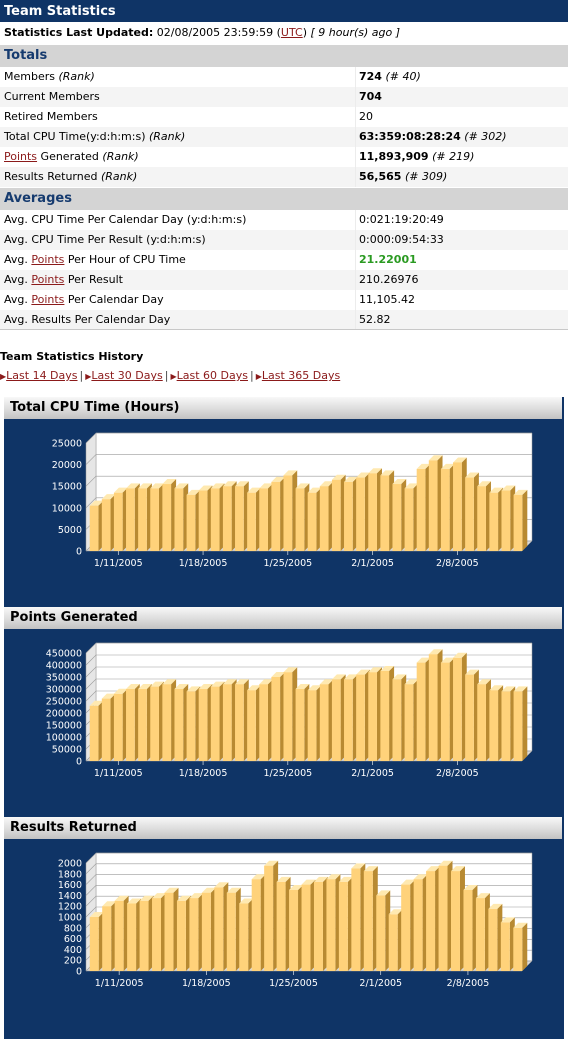 This screenshot has height=1039, width=568. Describe the element at coordinates (70, 907) in the screenshot. I see `y-tick-label: 1200` at that location.